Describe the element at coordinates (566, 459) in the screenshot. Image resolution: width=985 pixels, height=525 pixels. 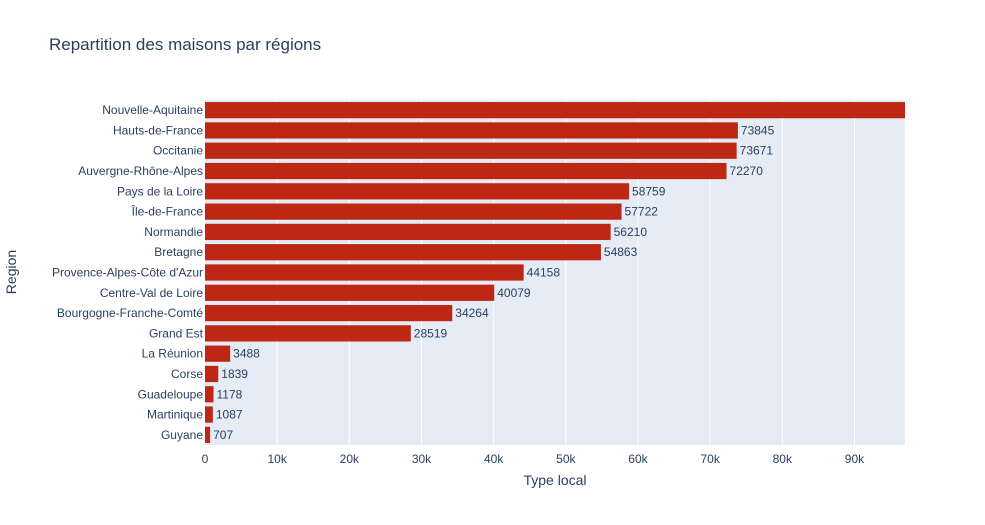
I see `x-tick-label: 50k` at that location.